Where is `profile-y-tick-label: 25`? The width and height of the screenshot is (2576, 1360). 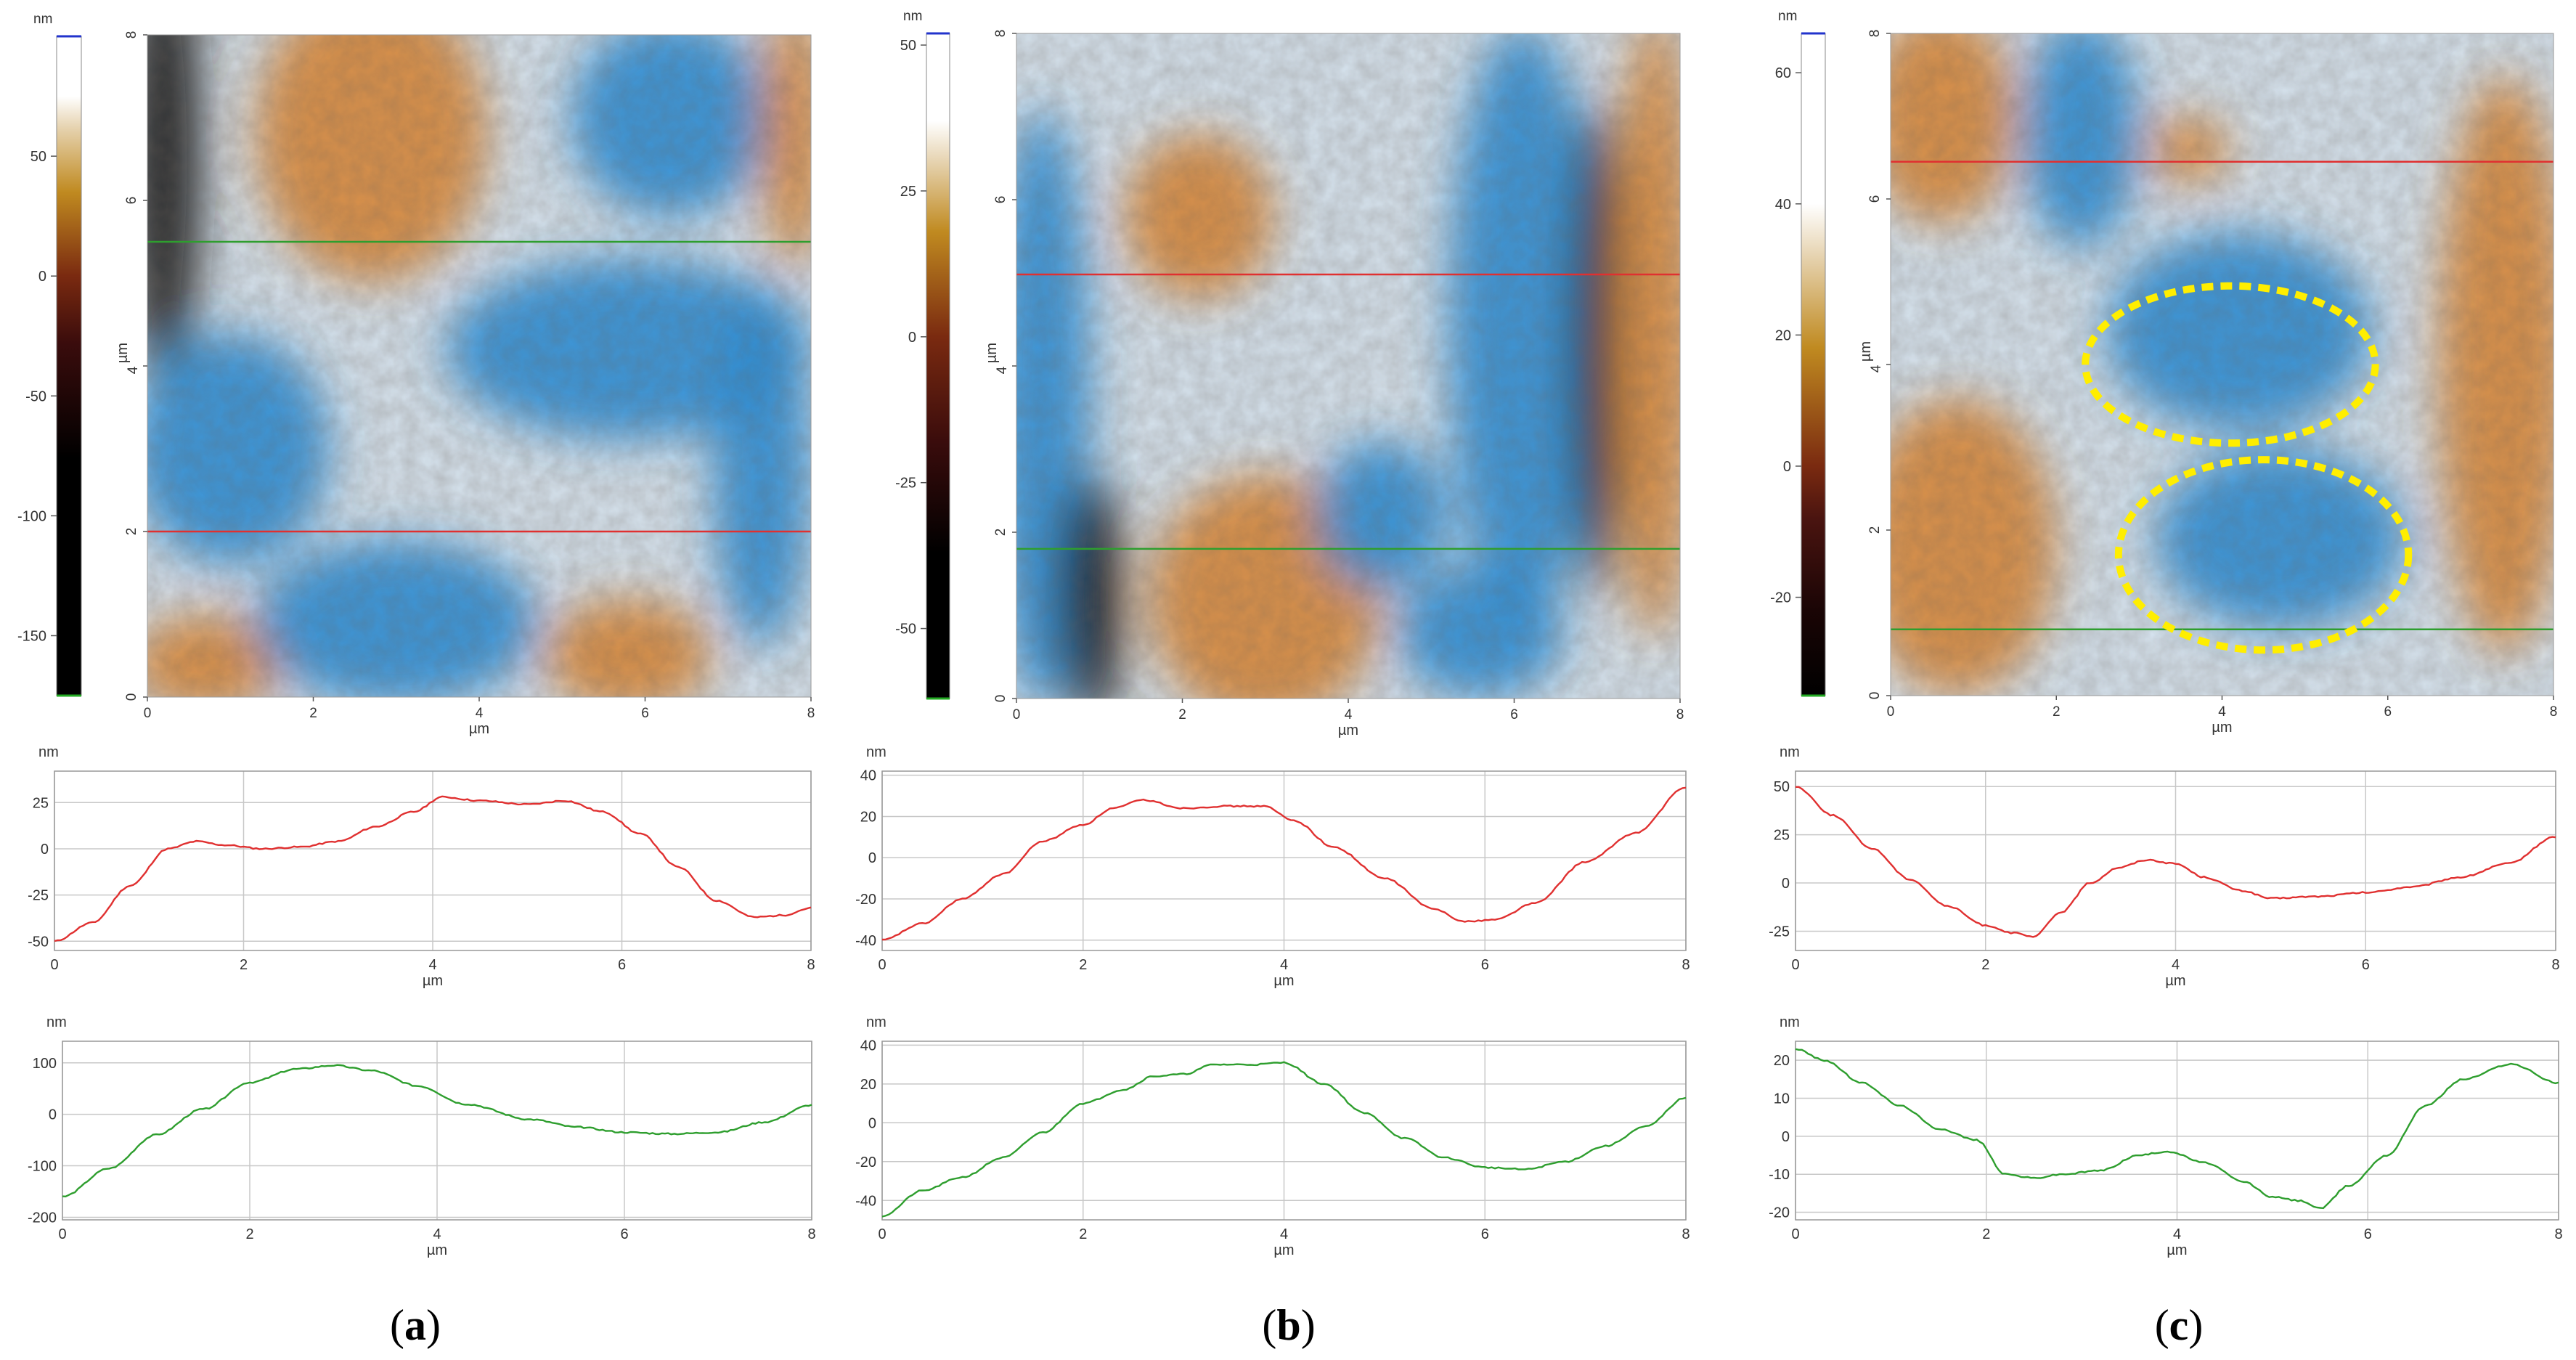 profile-y-tick-label: 25 is located at coordinates (1782, 836).